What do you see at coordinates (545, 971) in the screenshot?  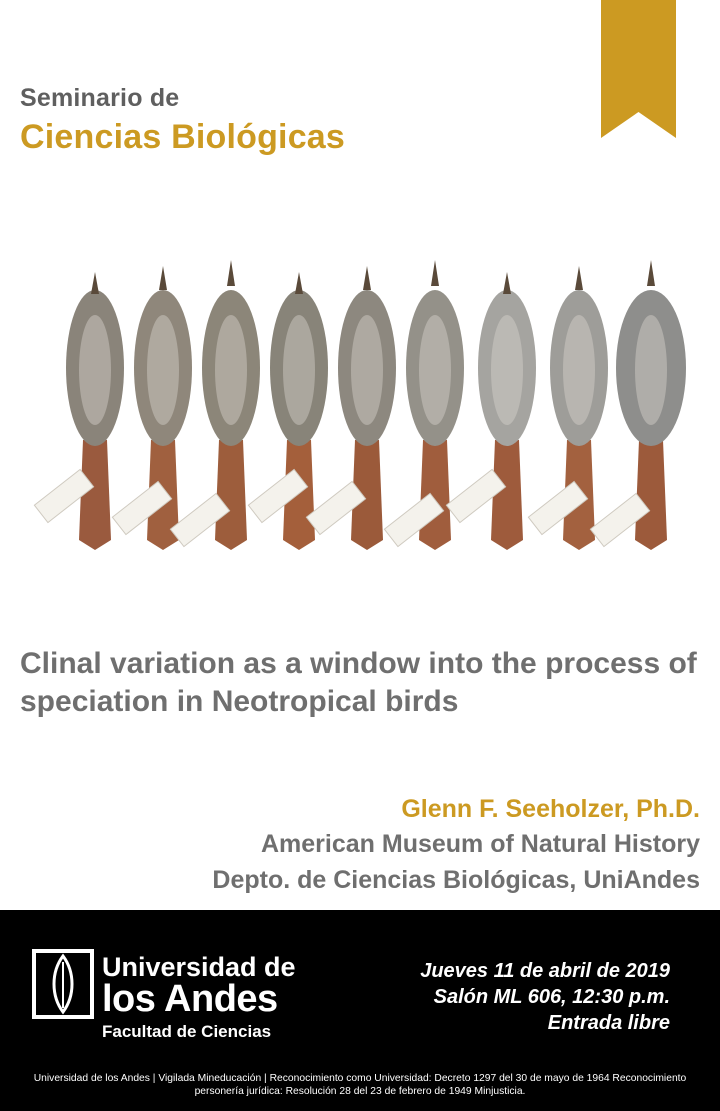 I see `event-date: Jueves 11 de abril de 2019` at bounding box center [545, 971].